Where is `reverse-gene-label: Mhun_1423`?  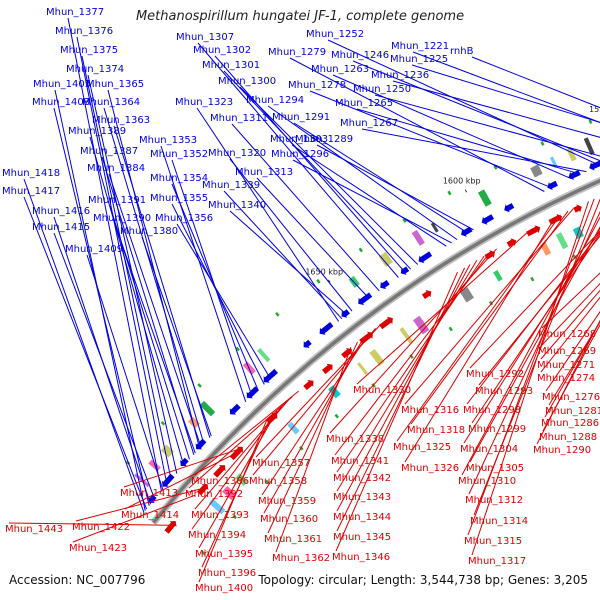 reverse-gene-label: Mhun_1423 is located at coordinates (98, 548).